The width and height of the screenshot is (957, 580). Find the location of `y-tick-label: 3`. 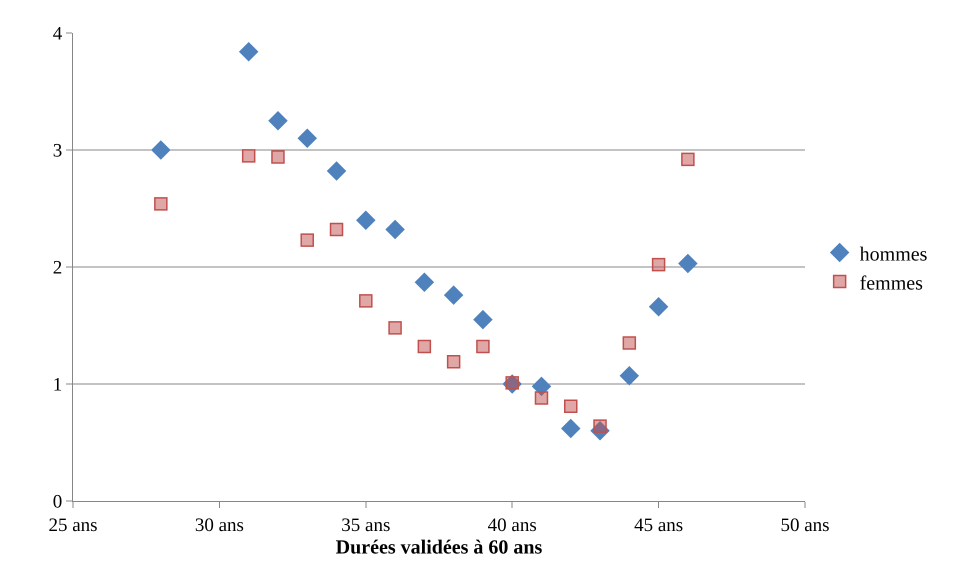

y-tick-label: 3 is located at coordinates (57, 151).